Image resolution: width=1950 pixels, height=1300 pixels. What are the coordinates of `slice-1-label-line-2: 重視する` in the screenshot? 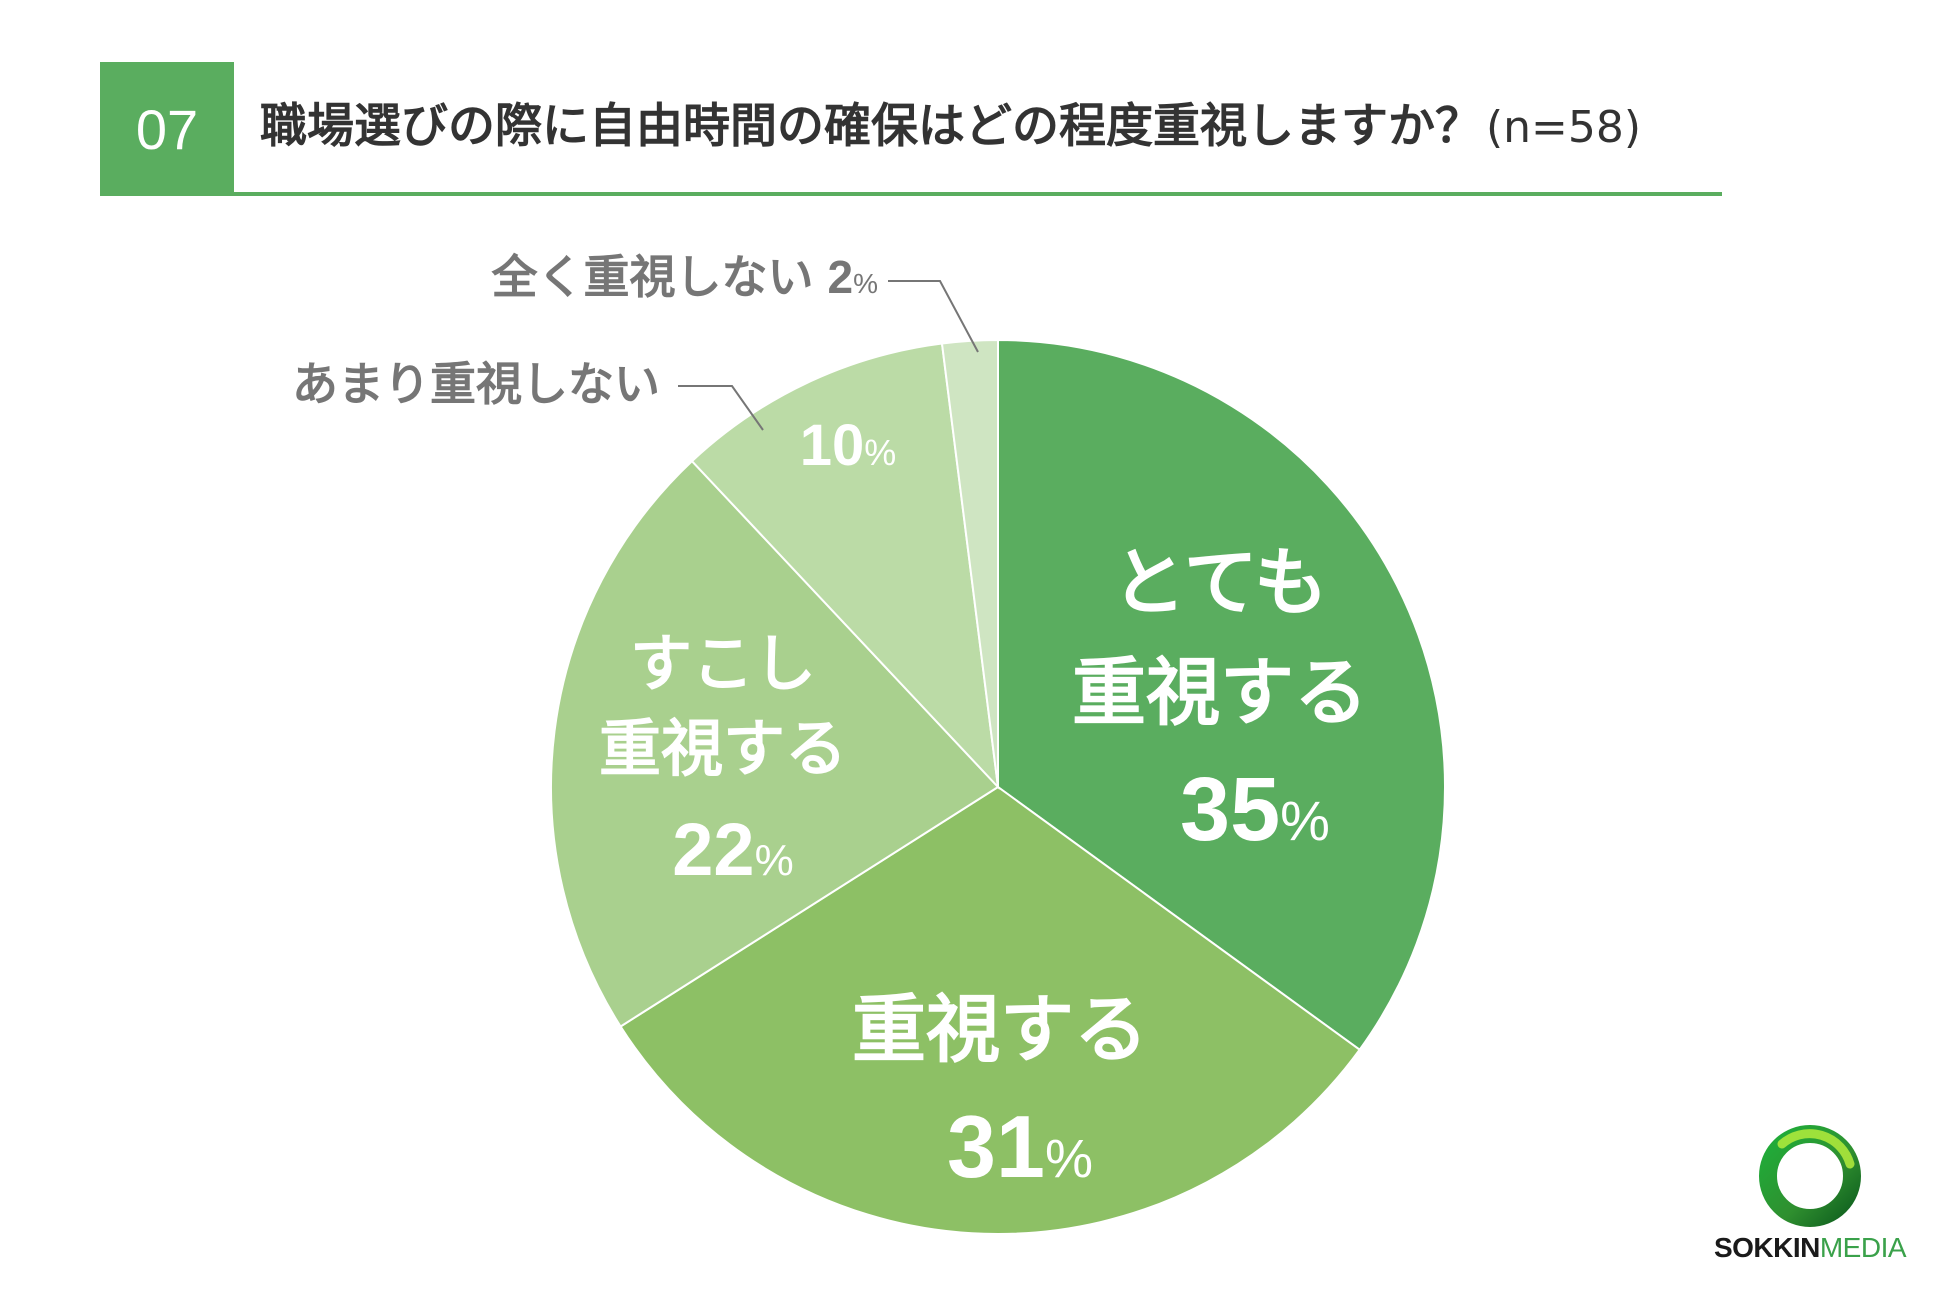 It's located at (1220, 693).